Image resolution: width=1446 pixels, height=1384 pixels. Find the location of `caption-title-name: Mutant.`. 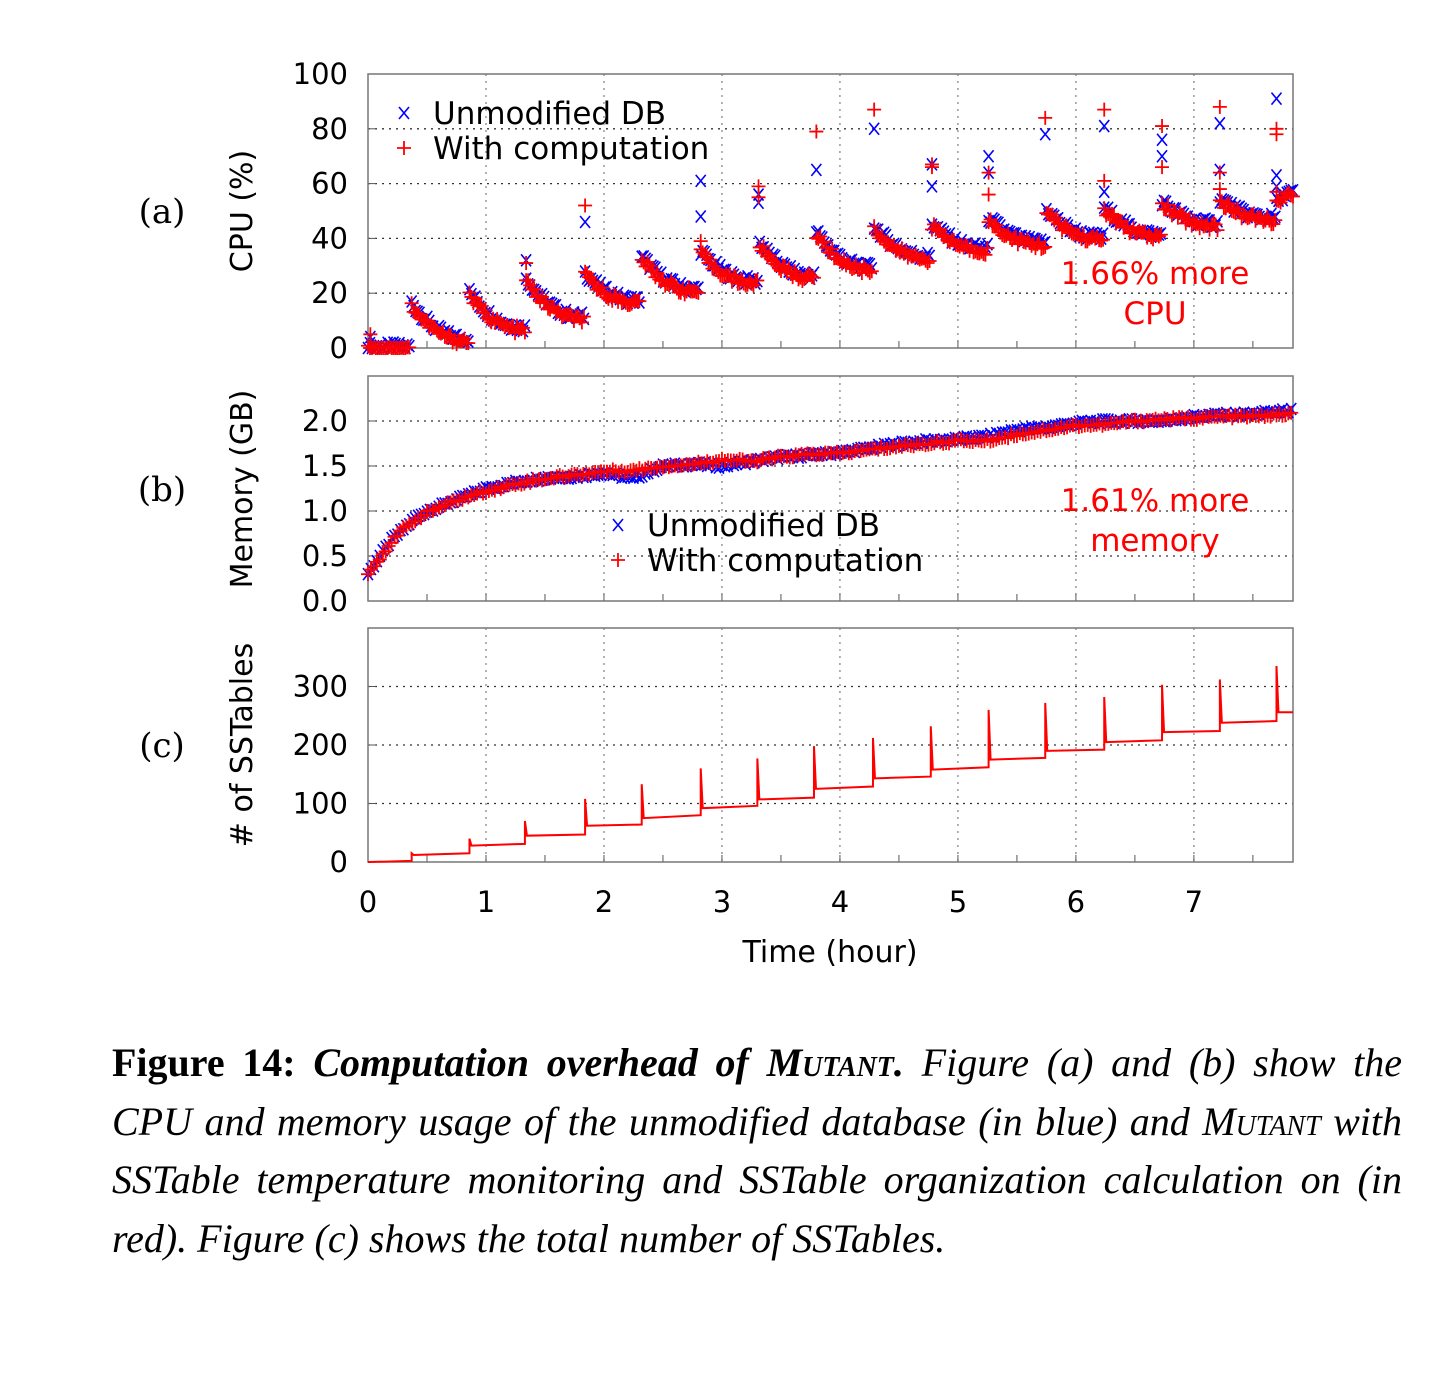

caption-title-name: Mutant. is located at coordinates (835, 1062).